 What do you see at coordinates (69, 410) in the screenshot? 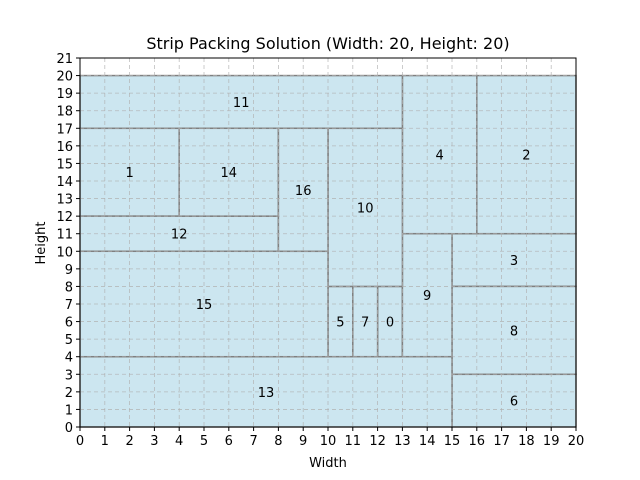
I see `y-tick-label: 1` at bounding box center [69, 410].